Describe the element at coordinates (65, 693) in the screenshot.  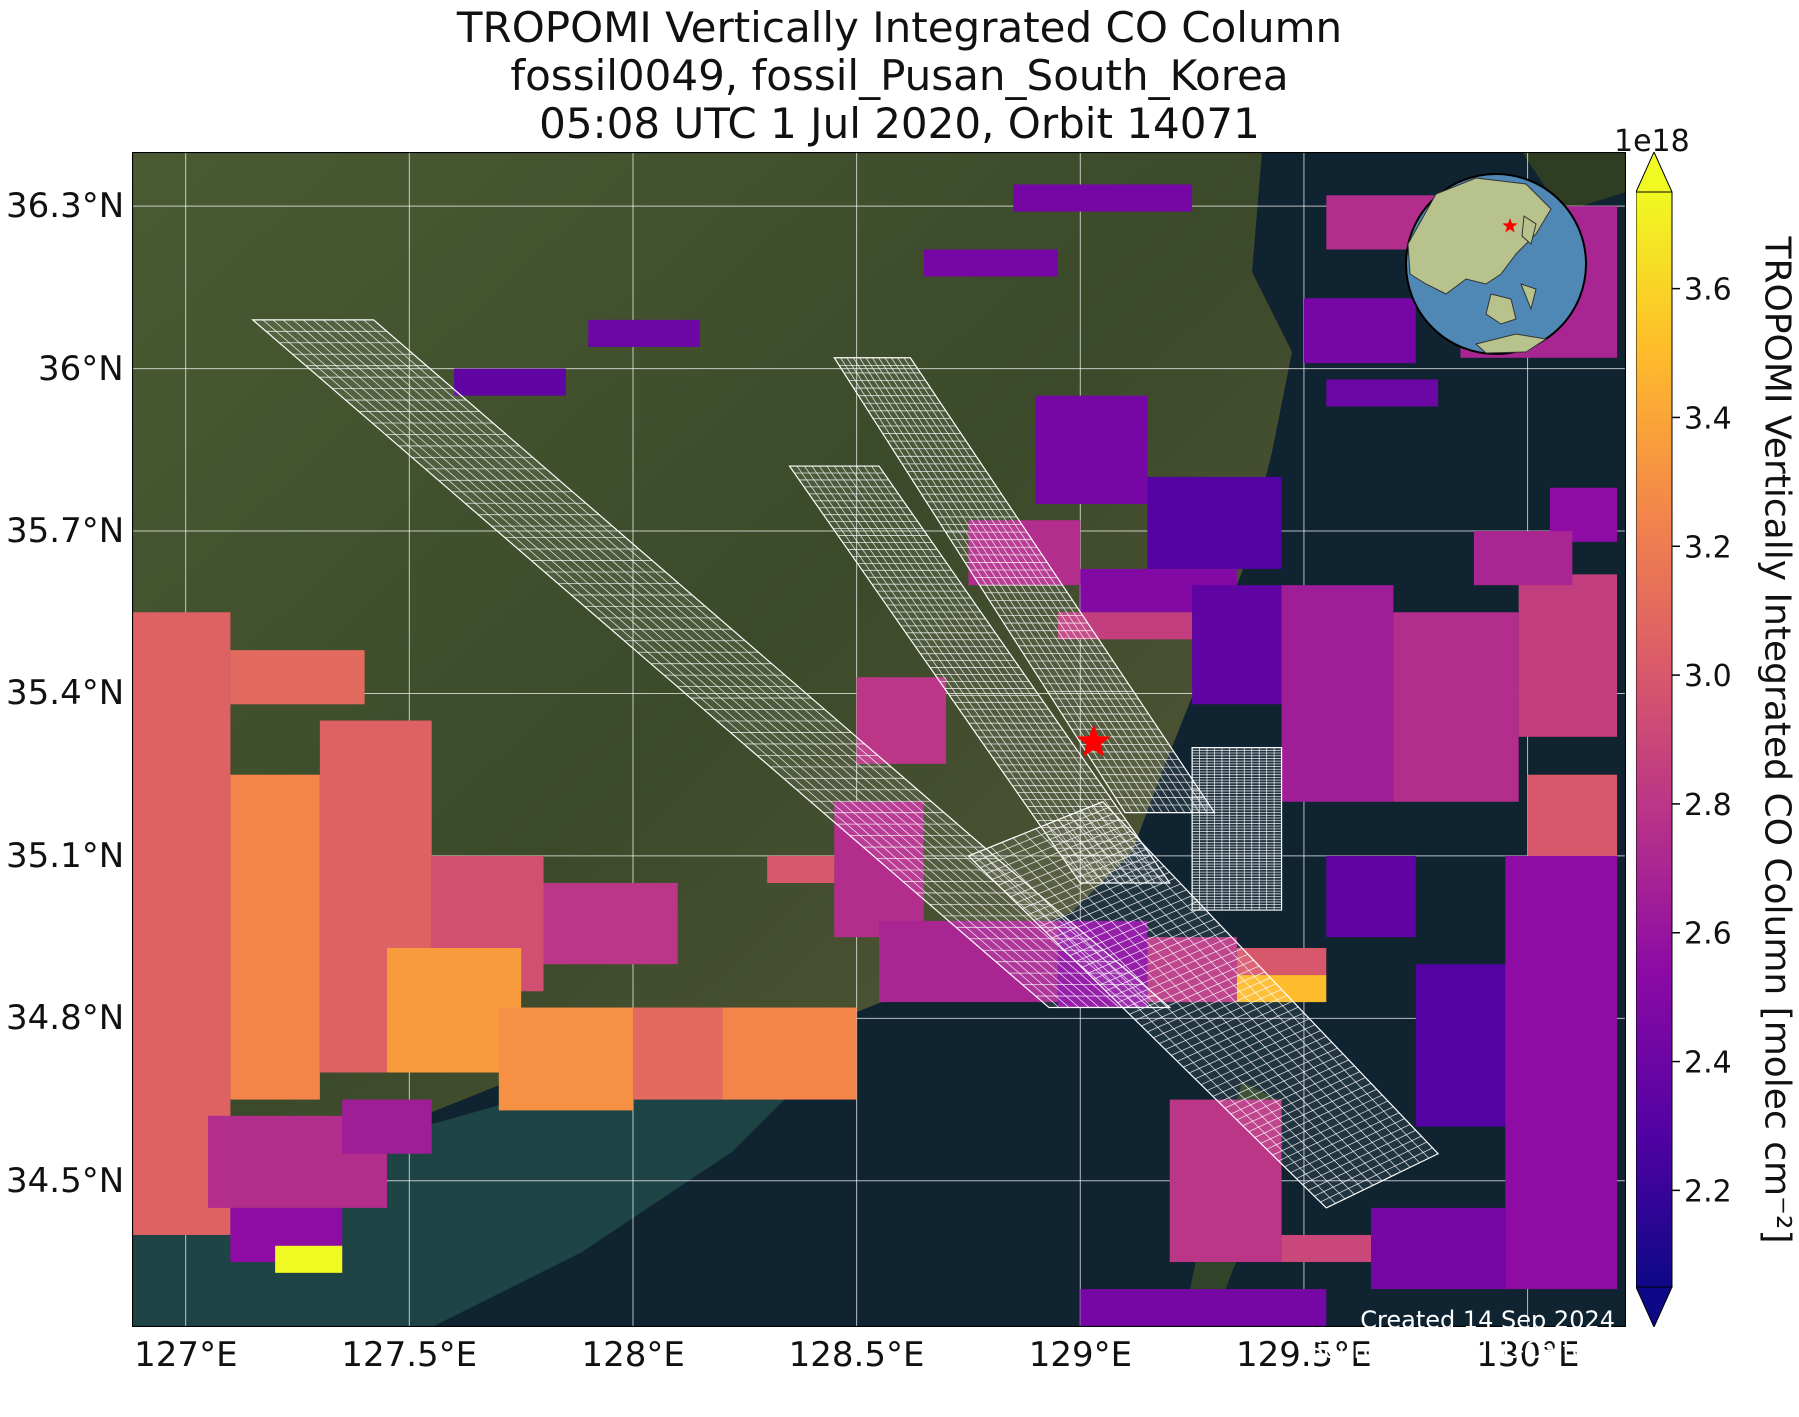
I see `lat-tick-label: 35.4°N` at that location.